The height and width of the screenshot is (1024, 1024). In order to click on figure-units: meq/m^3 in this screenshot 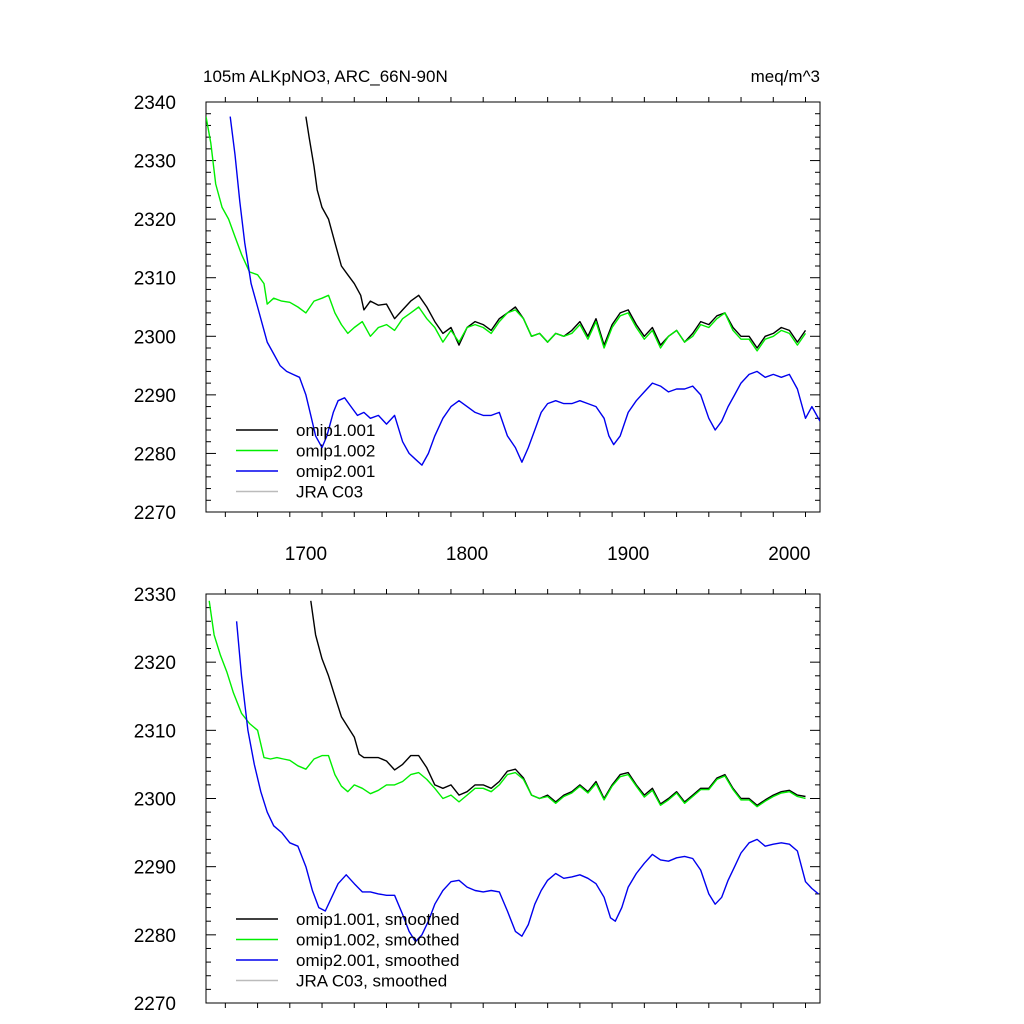, I will do `click(785, 76)`.